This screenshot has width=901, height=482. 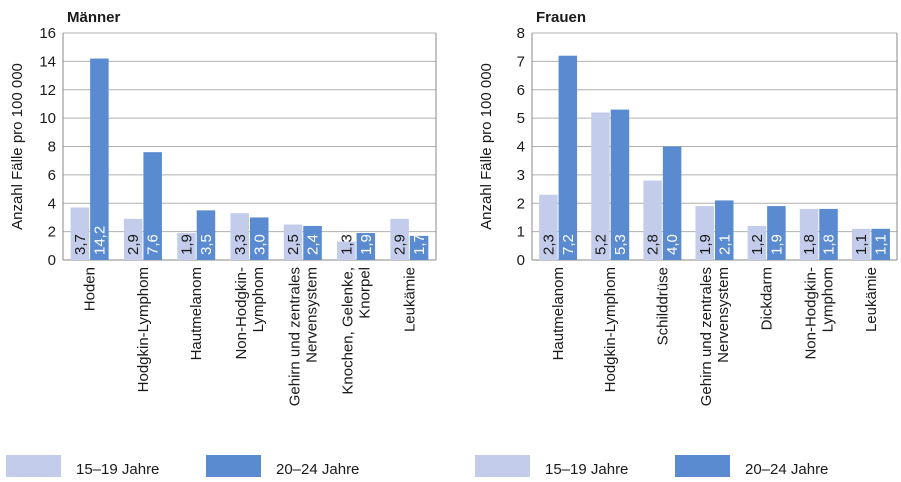 I want to click on chart-2-ytick-label: 4, so click(x=521, y=147).